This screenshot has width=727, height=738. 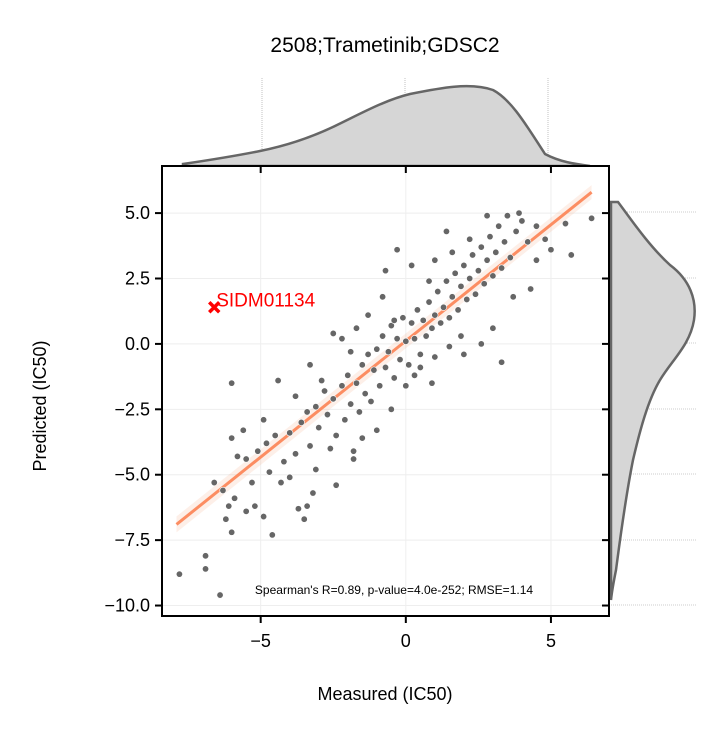 I want to click on y-axis-label: Predicted (IC50), so click(x=40, y=405).